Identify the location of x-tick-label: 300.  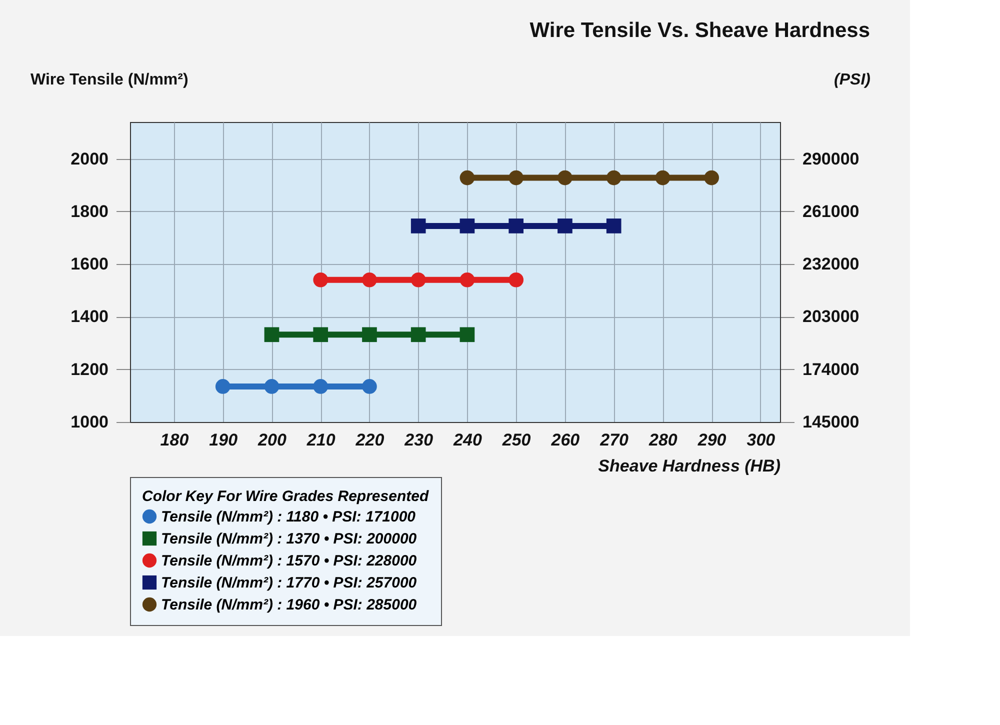
(761, 440).